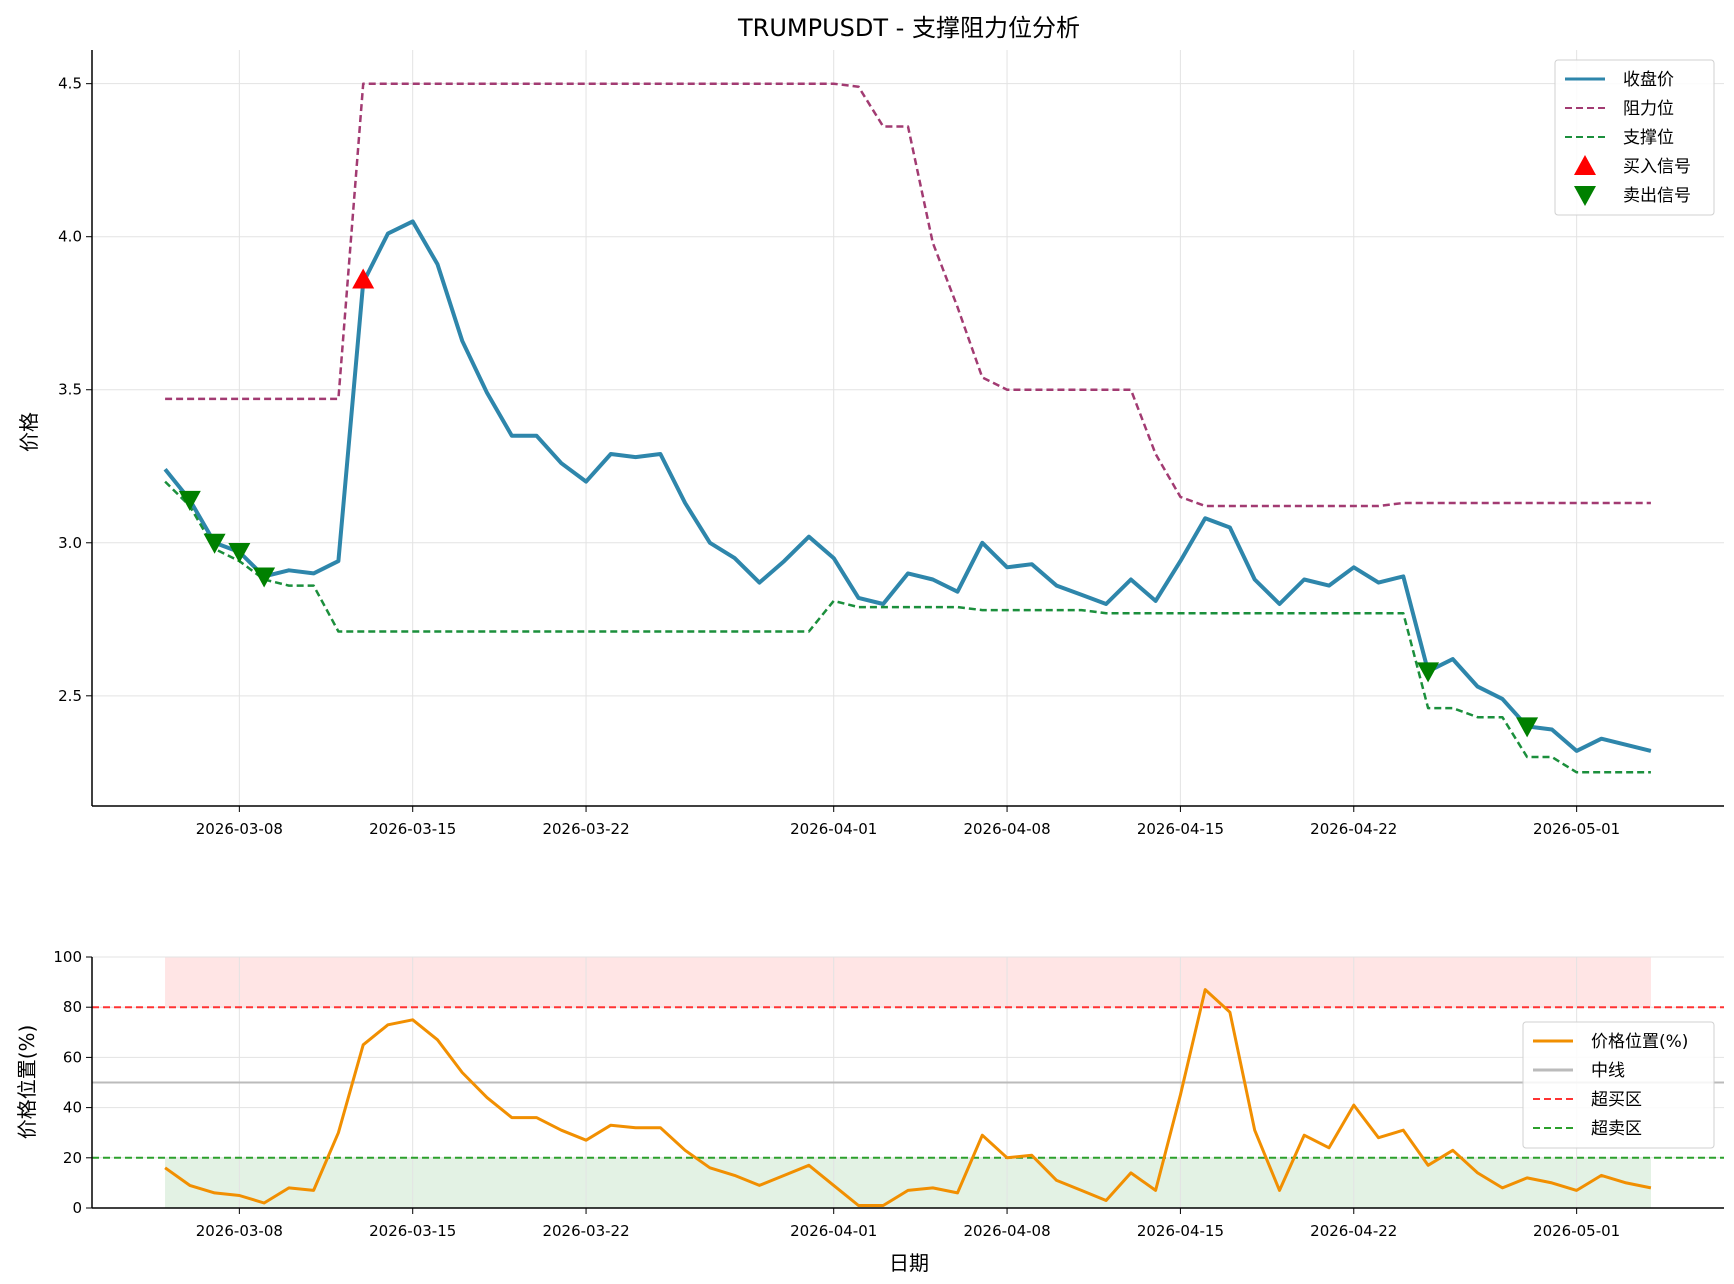 This screenshot has width=1734, height=1284. Describe the element at coordinates (1608, 1071) in the screenshot. I see `legend-label: 中线` at that location.